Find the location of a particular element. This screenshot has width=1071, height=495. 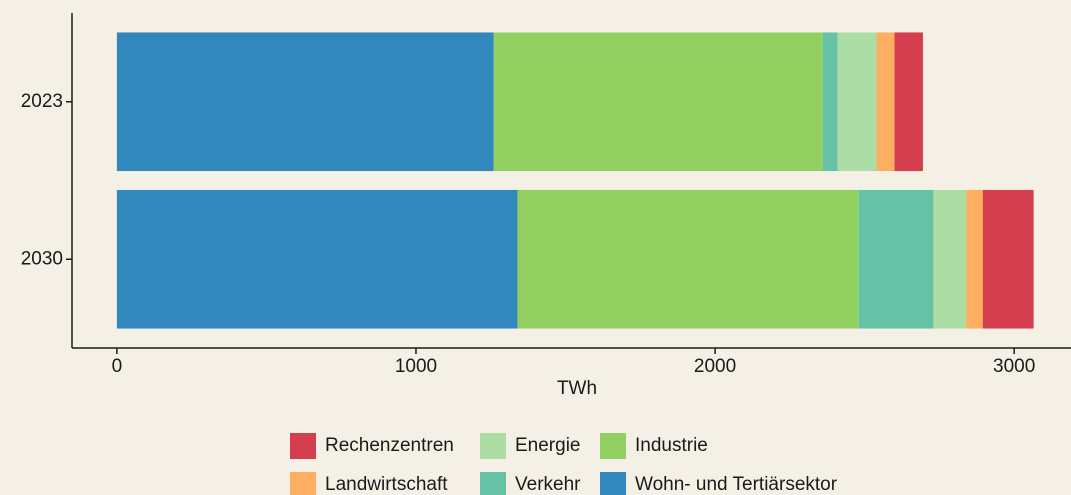

legend-label: Rechenzentren is located at coordinates (389, 445).